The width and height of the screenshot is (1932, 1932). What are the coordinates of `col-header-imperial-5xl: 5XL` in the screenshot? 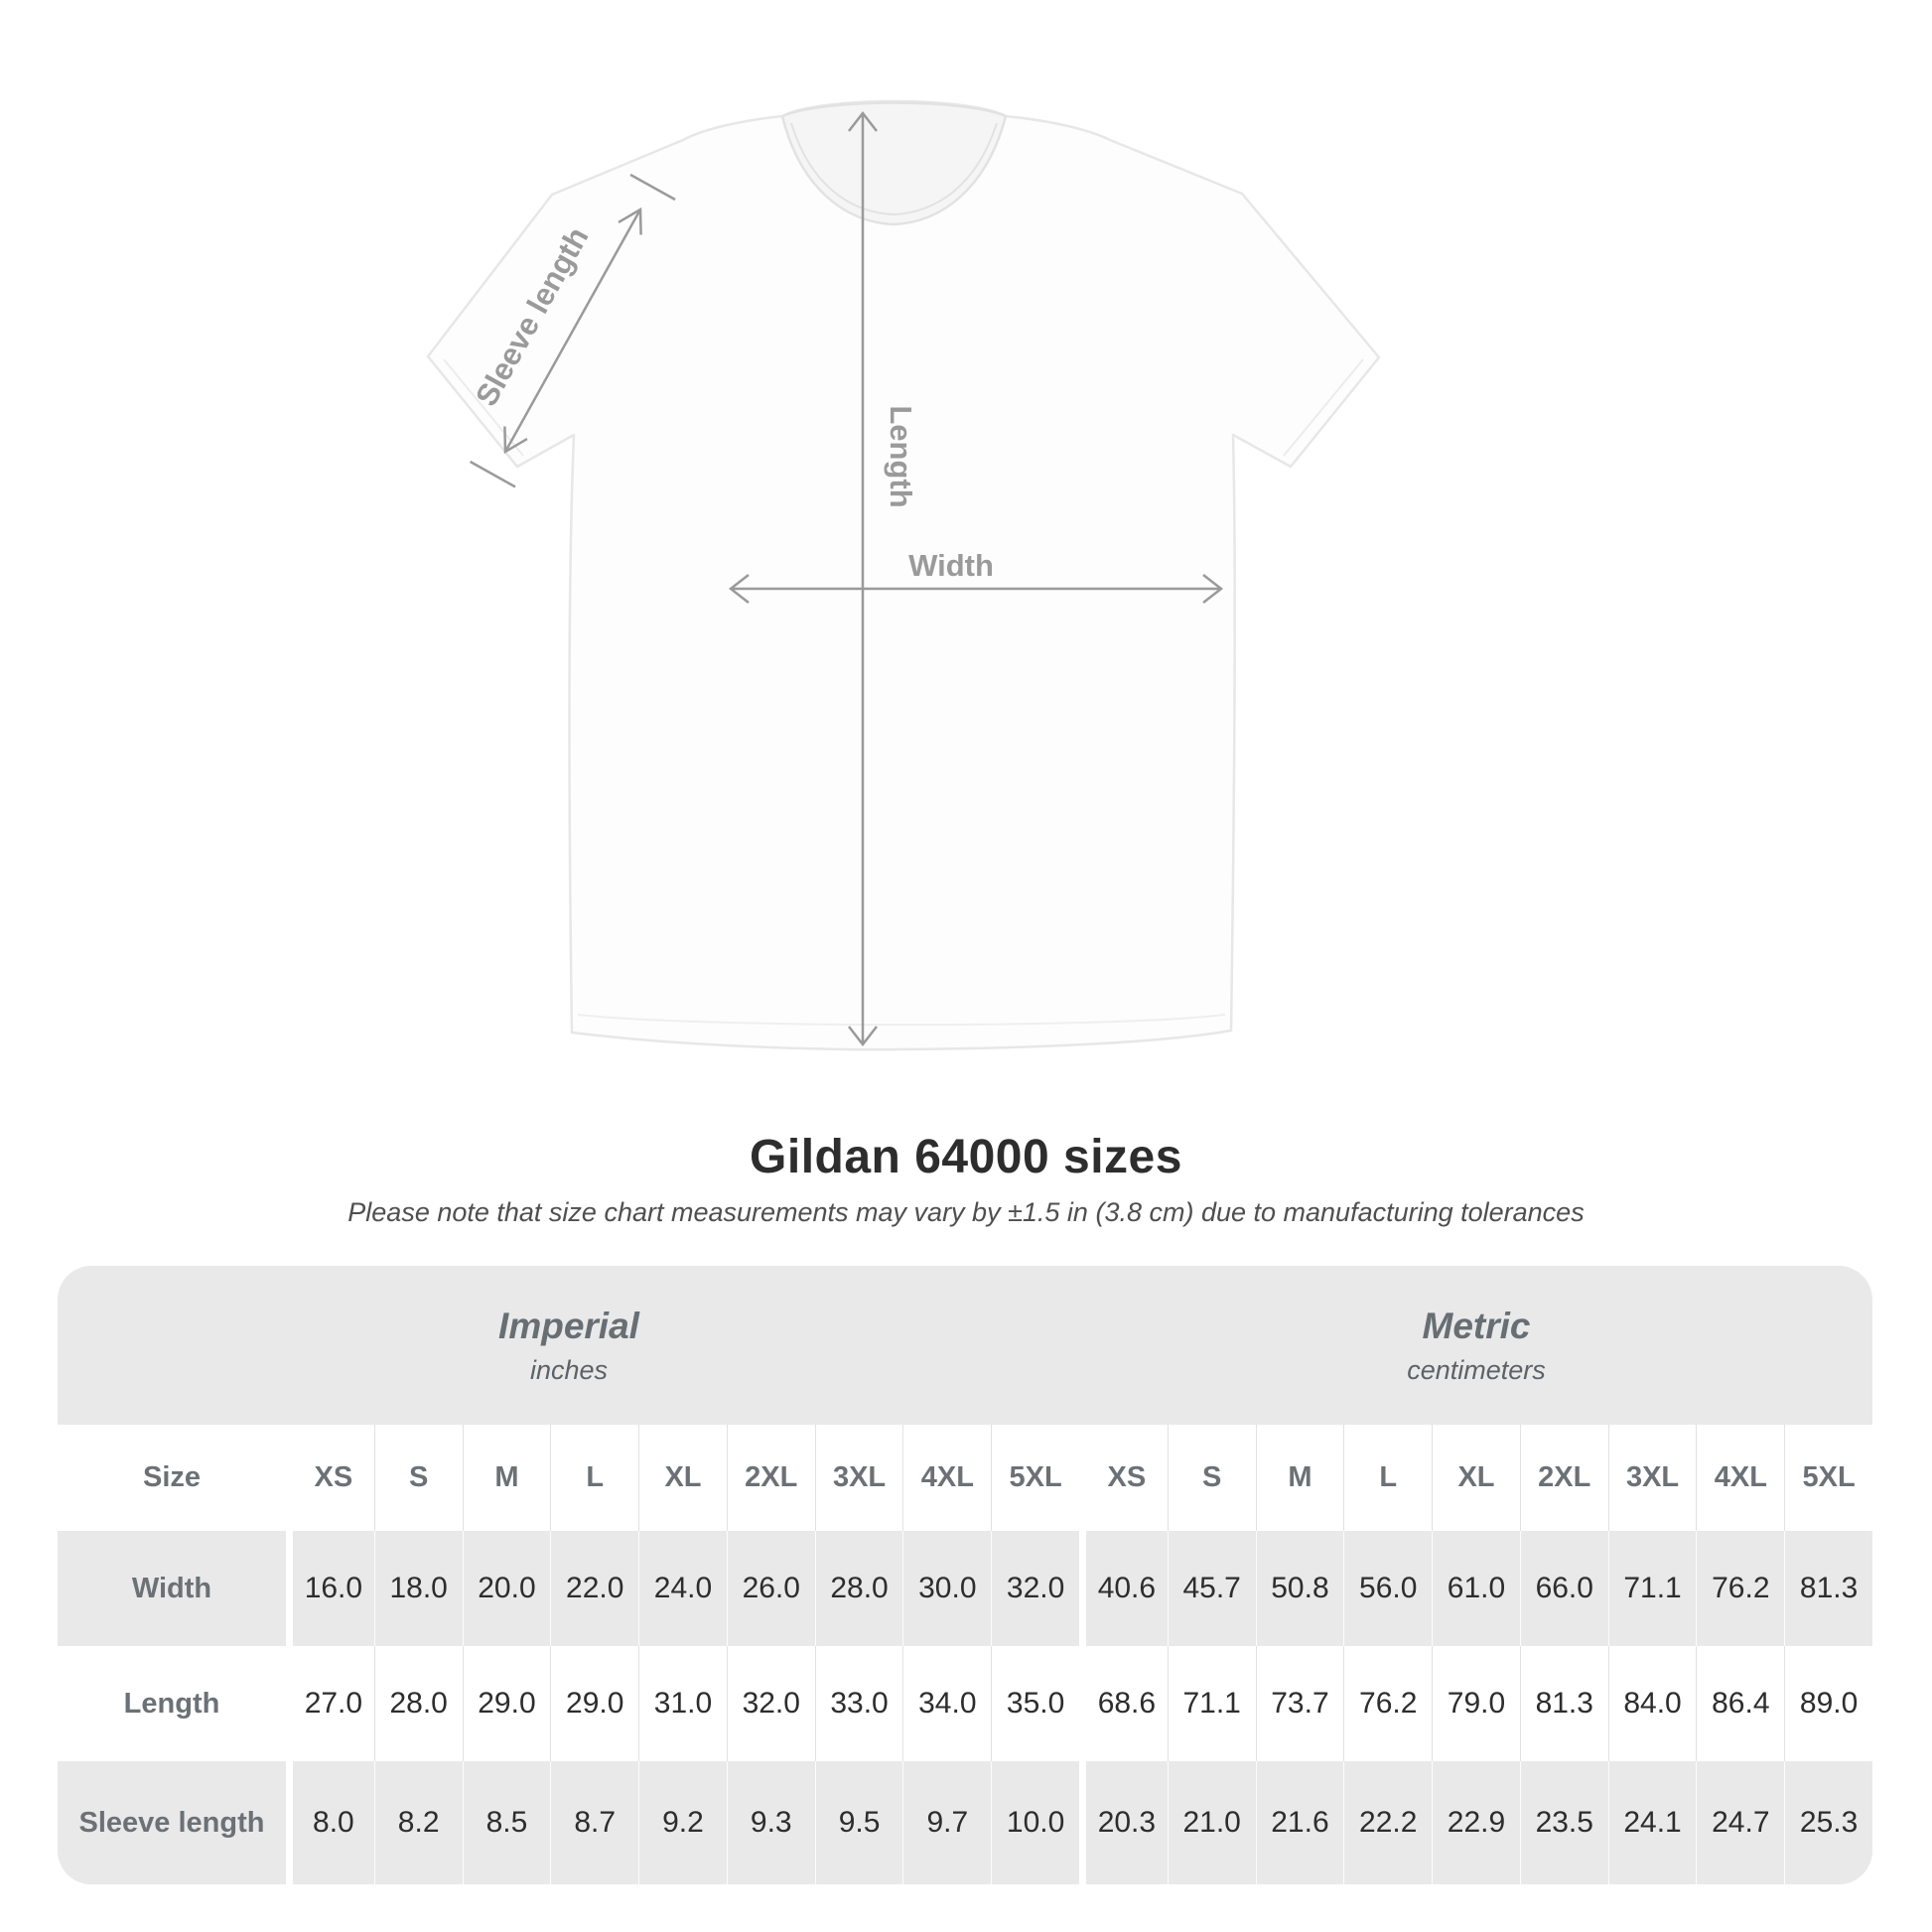 It's located at (1035, 1478).